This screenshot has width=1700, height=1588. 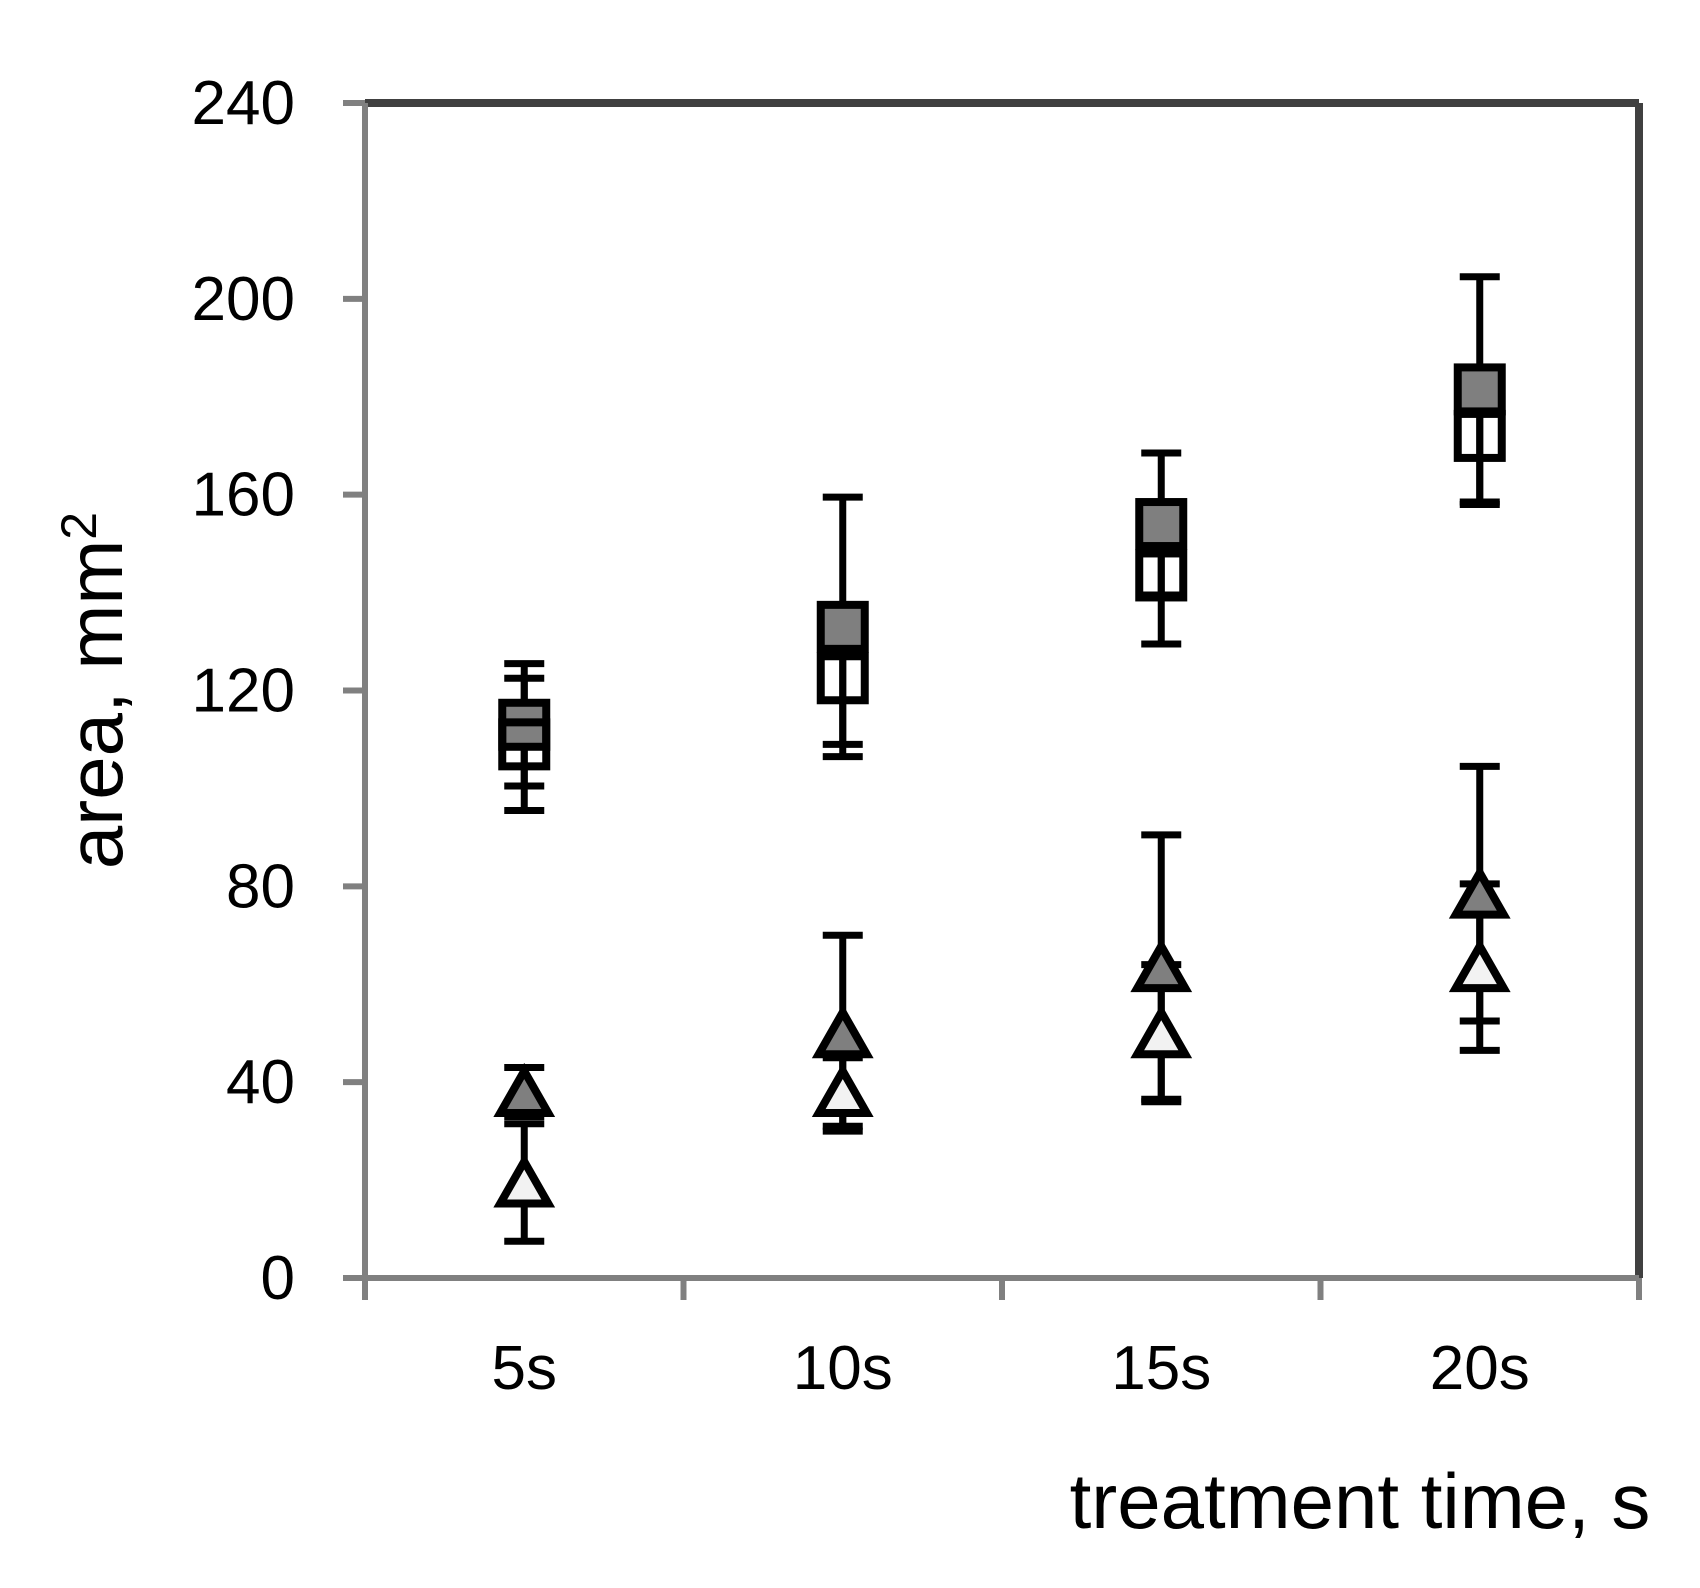 What do you see at coordinates (1480, 1368) in the screenshot?
I see `x-axis-tick-label: 20s` at bounding box center [1480, 1368].